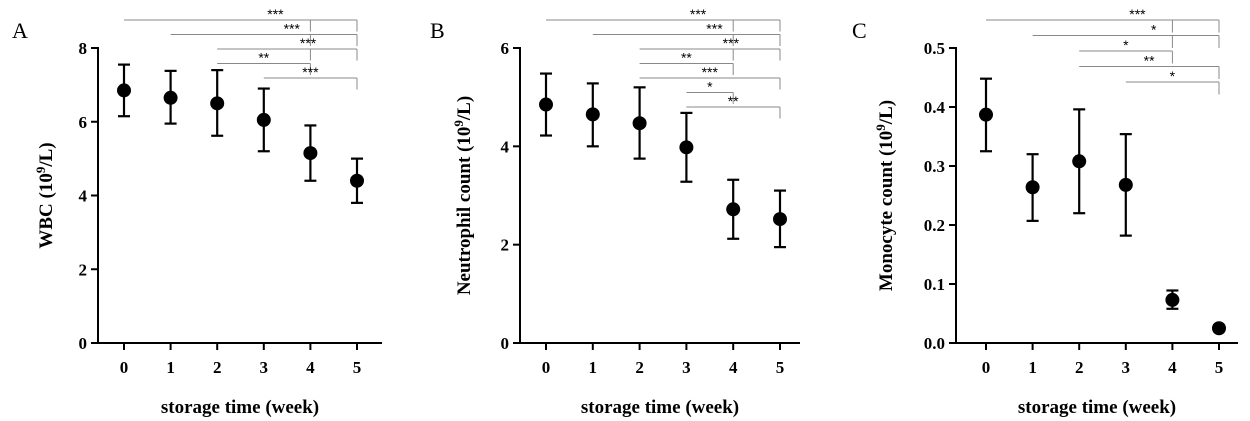 This screenshot has width=1250, height=421. Describe the element at coordinates (20, 30) in the screenshot. I see `panel-letter-a: A` at that location.